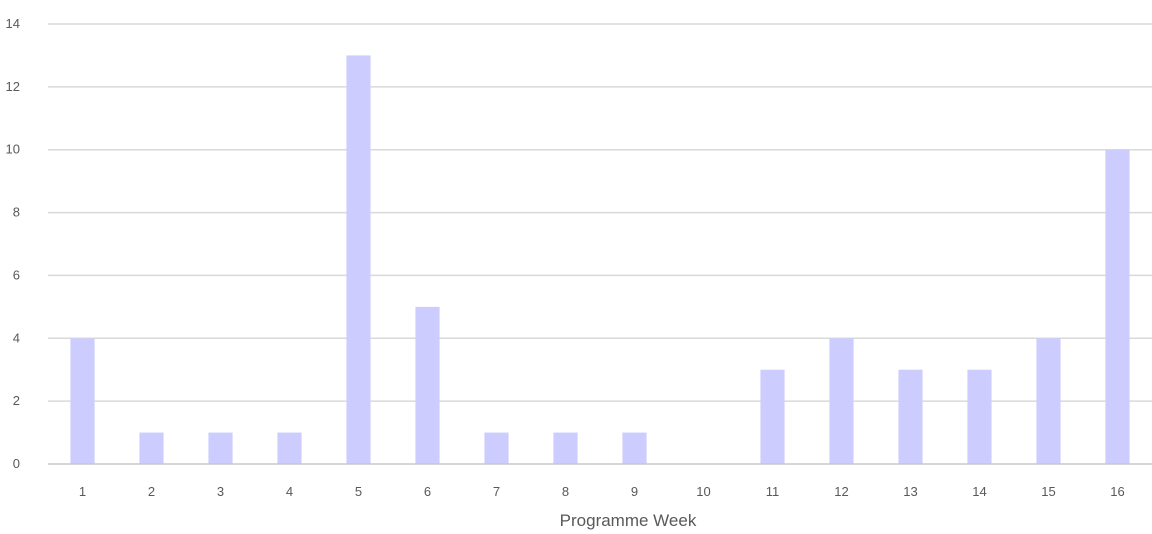 The height and width of the screenshot is (534, 1152). Describe the element at coordinates (979, 491) in the screenshot. I see `x-tick-label: 14` at that location.